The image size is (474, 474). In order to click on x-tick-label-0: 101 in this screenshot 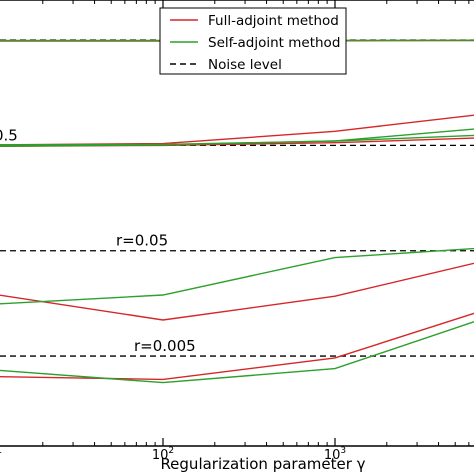, I will do `click(1, 454)`.